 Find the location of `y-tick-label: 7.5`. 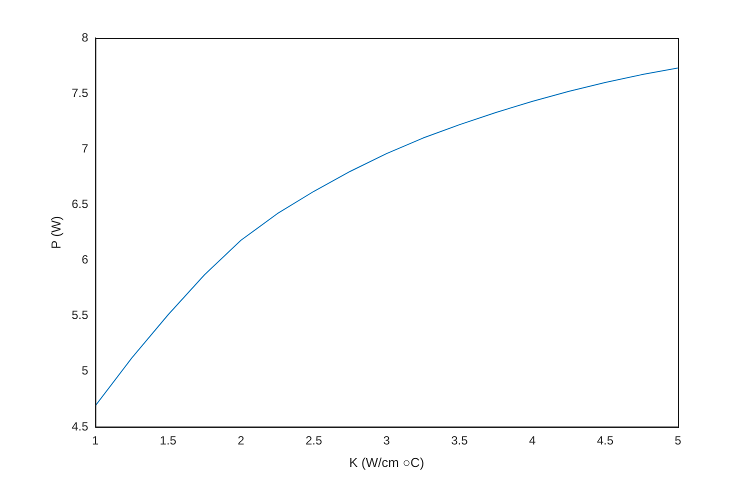

y-tick-label: 7.5 is located at coordinates (80, 93).